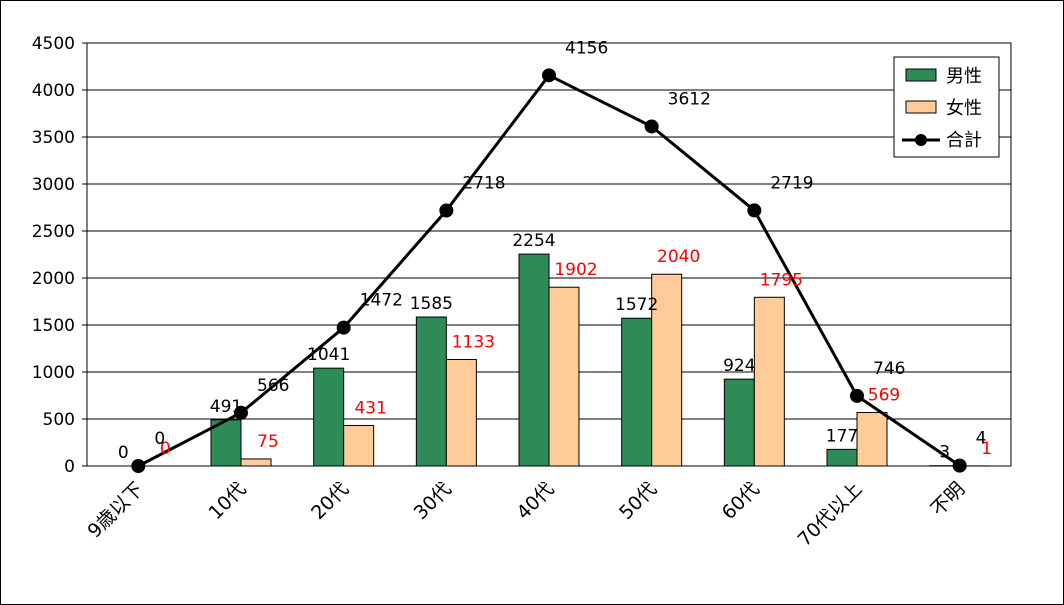  What do you see at coordinates (483, 184) in the screenshot?
I see `total-value-label: 2718` at bounding box center [483, 184].